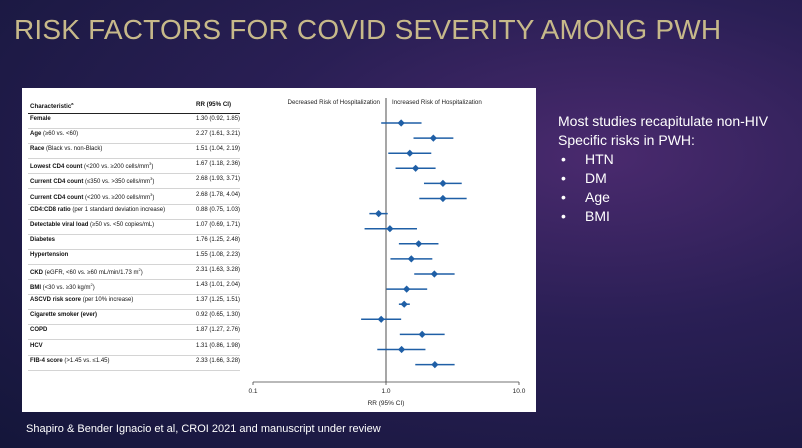  What do you see at coordinates (36, 346) in the screenshot?
I see `row-characteristic: HCV` at bounding box center [36, 346].